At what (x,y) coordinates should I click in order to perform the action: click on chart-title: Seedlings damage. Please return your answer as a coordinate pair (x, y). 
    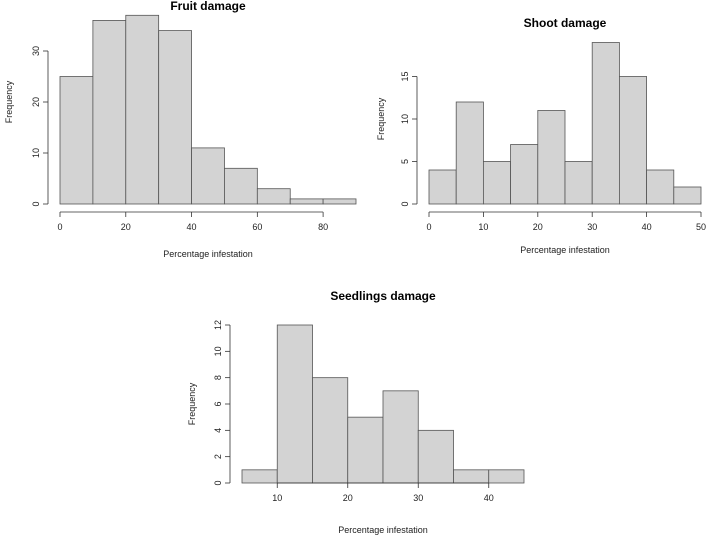
    Looking at the image, I should click on (383, 296).